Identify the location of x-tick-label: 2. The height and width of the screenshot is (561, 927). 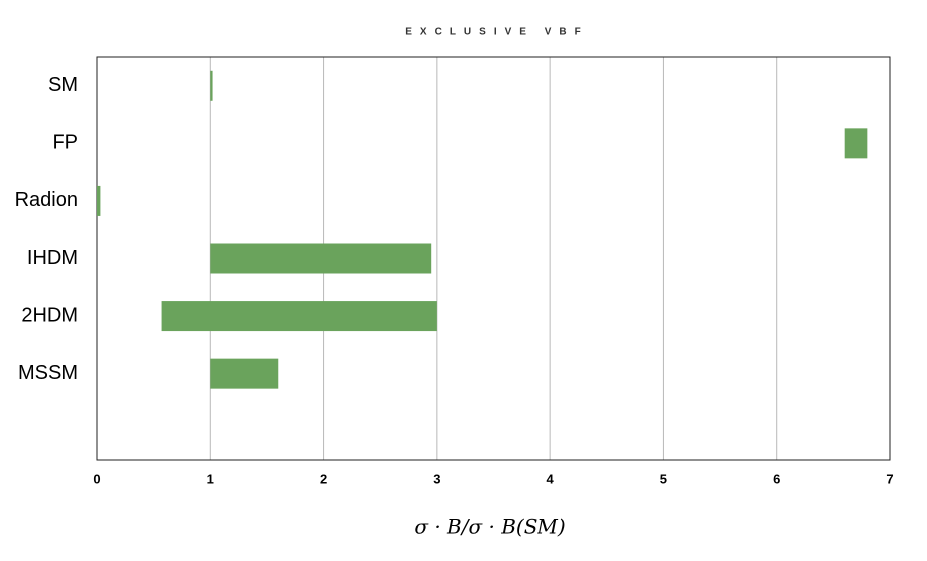
(323, 478).